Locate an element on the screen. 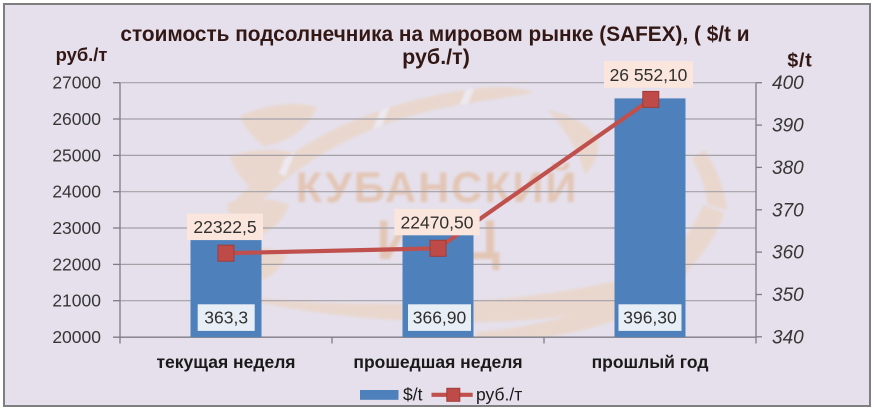  svg-text: 390 is located at coordinates (788, 126).